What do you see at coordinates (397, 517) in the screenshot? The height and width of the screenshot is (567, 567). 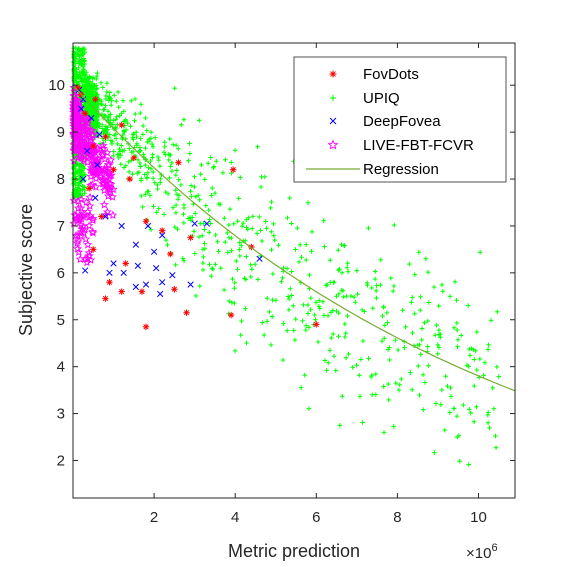 I see `x-tick-label: 8` at bounding box center [397, 517].